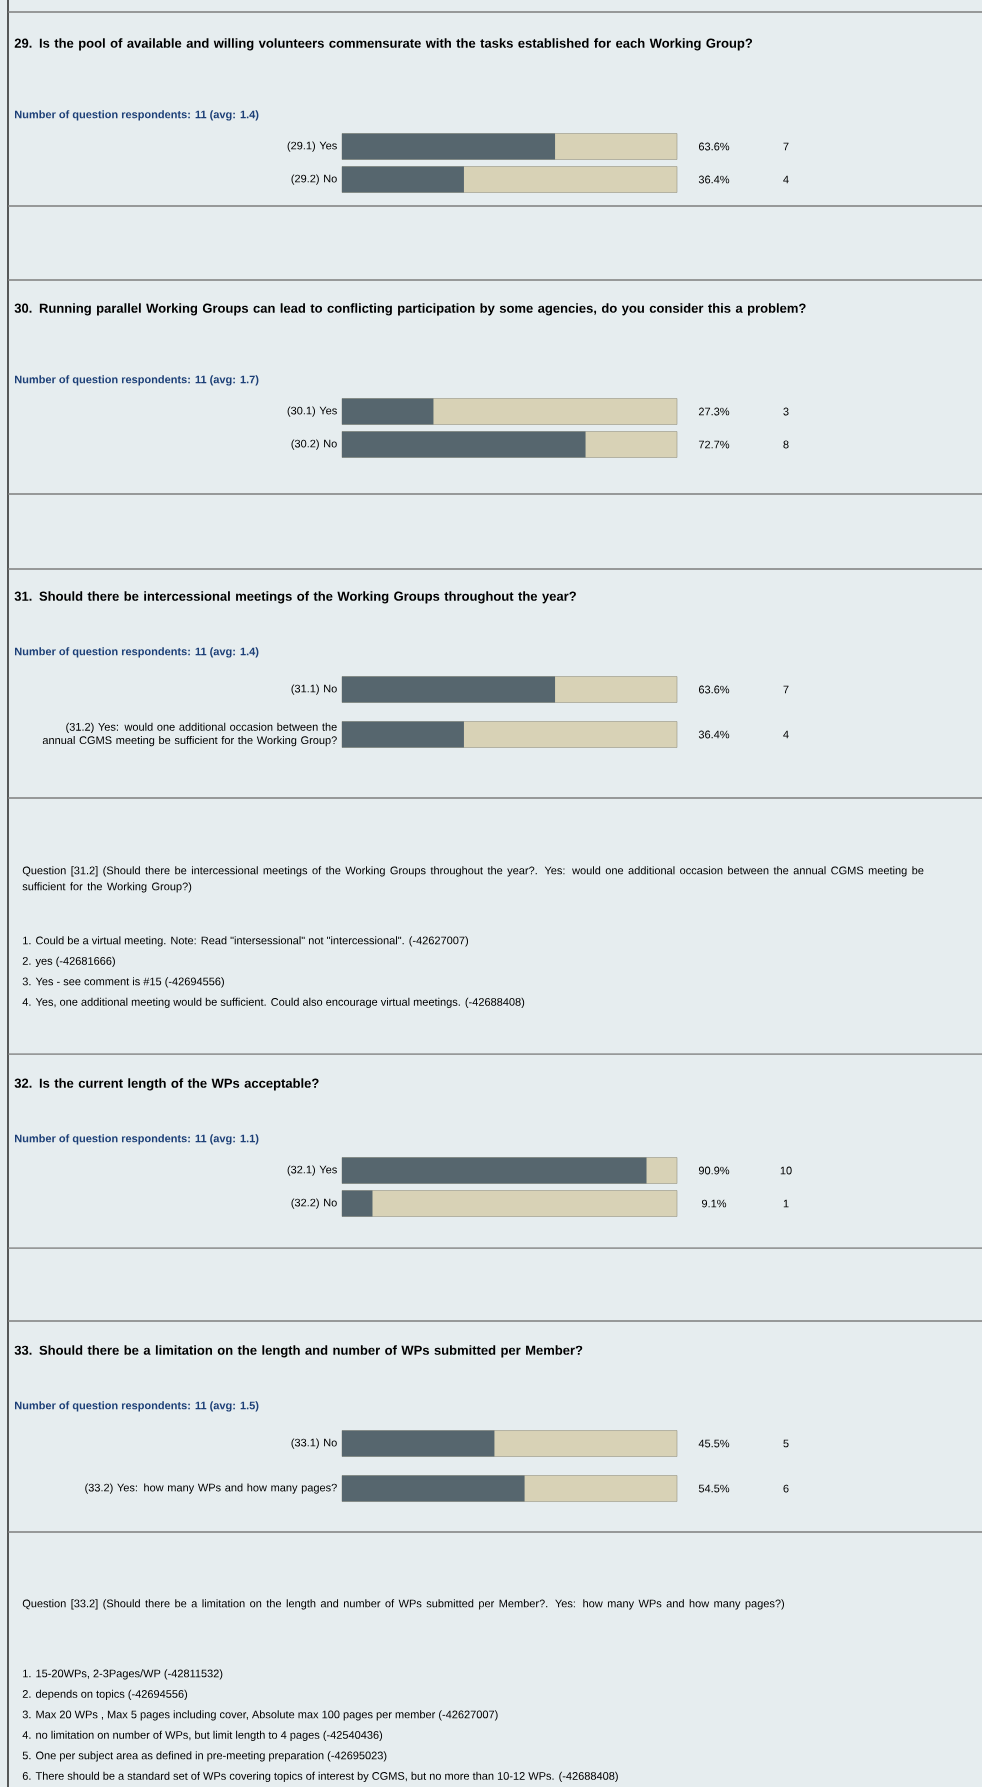  Describe the element at coordinates (166, 1084) in the screenshot. I see `text: 32. Is the current length of the WPs acceptable?` at that location.